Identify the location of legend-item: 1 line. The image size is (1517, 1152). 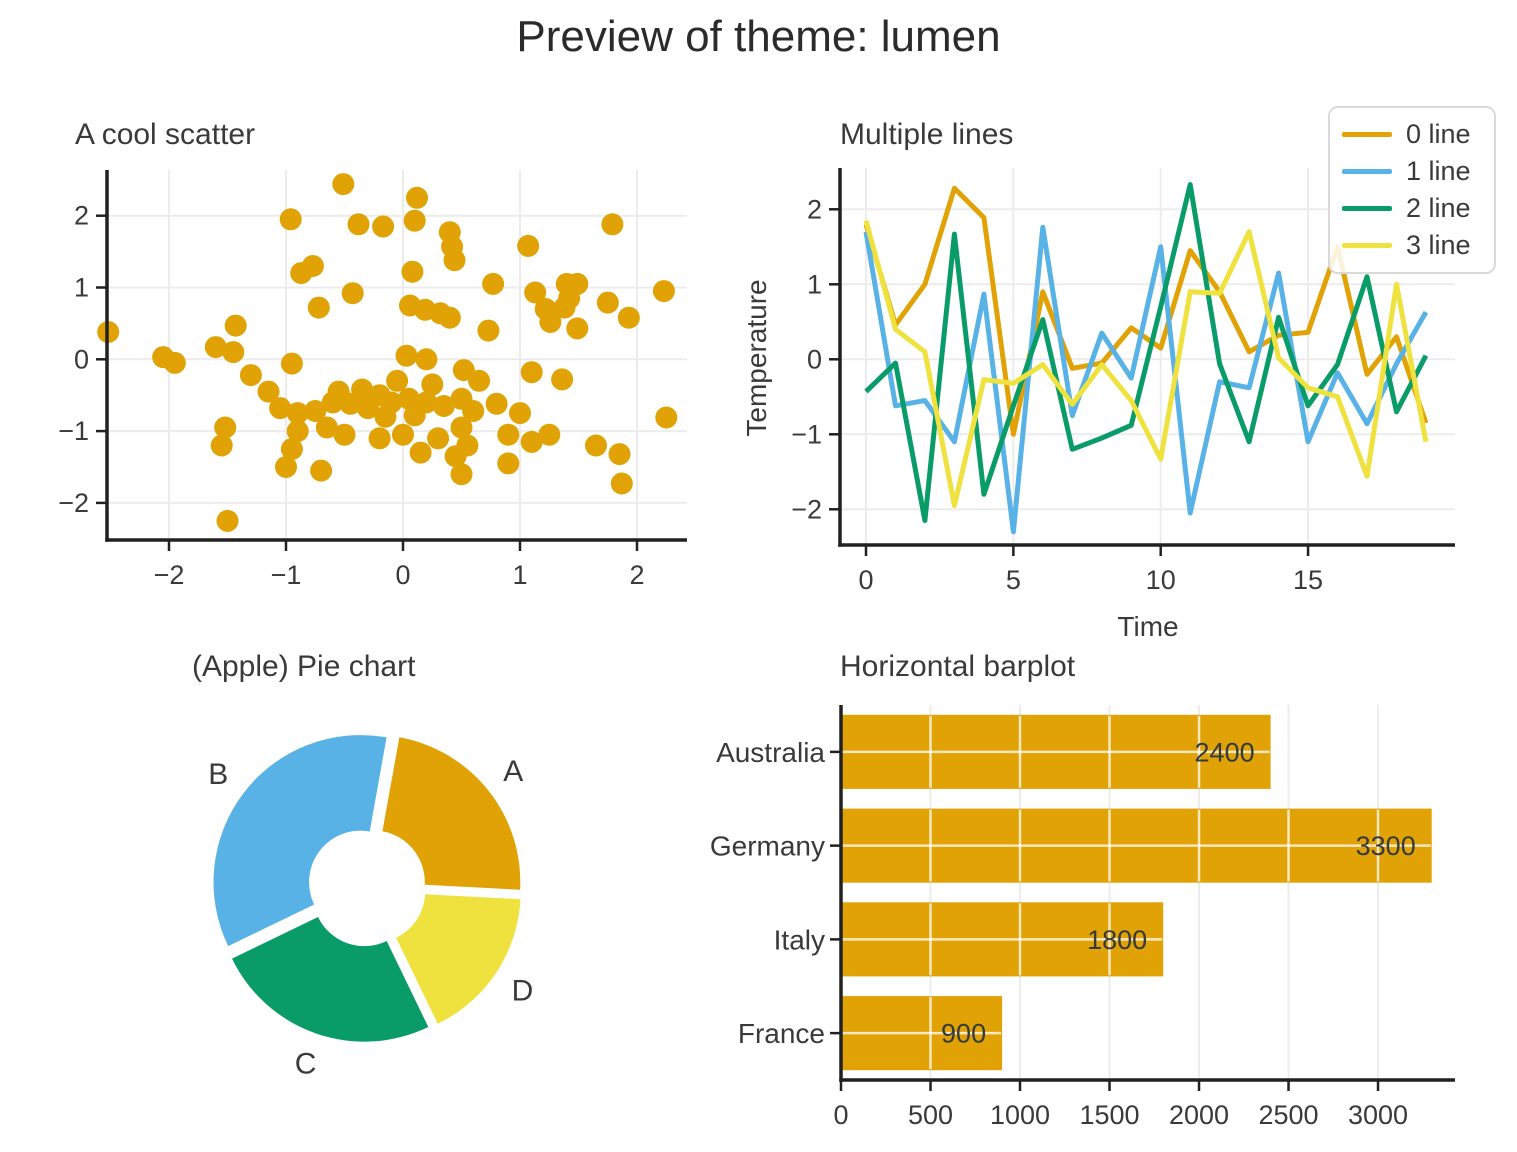
(1418, 171).